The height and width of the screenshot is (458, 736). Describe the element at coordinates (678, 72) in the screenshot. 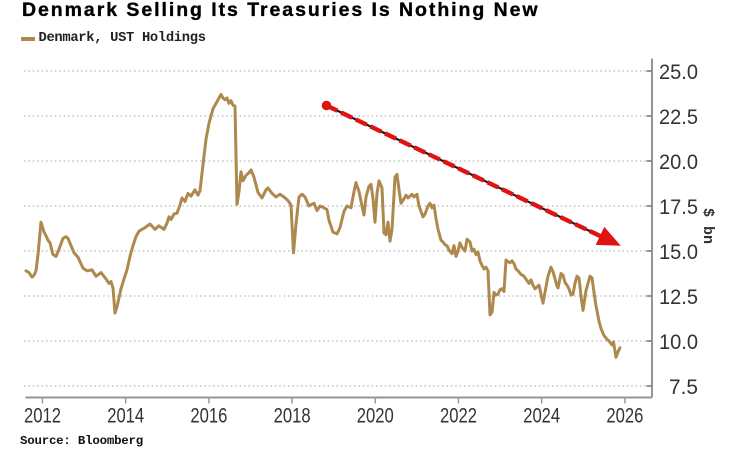

I see `svg-text: 25.0` at that location.